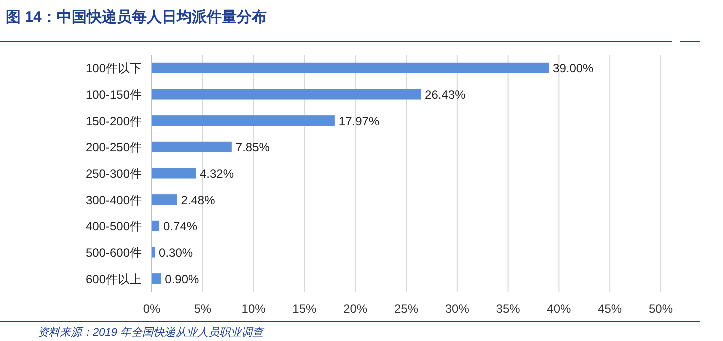 This screenshot has width=723, height=341. I want to click on text: 资料来源：2019 年全国快递从业人员职业调查, so click(152, 332).